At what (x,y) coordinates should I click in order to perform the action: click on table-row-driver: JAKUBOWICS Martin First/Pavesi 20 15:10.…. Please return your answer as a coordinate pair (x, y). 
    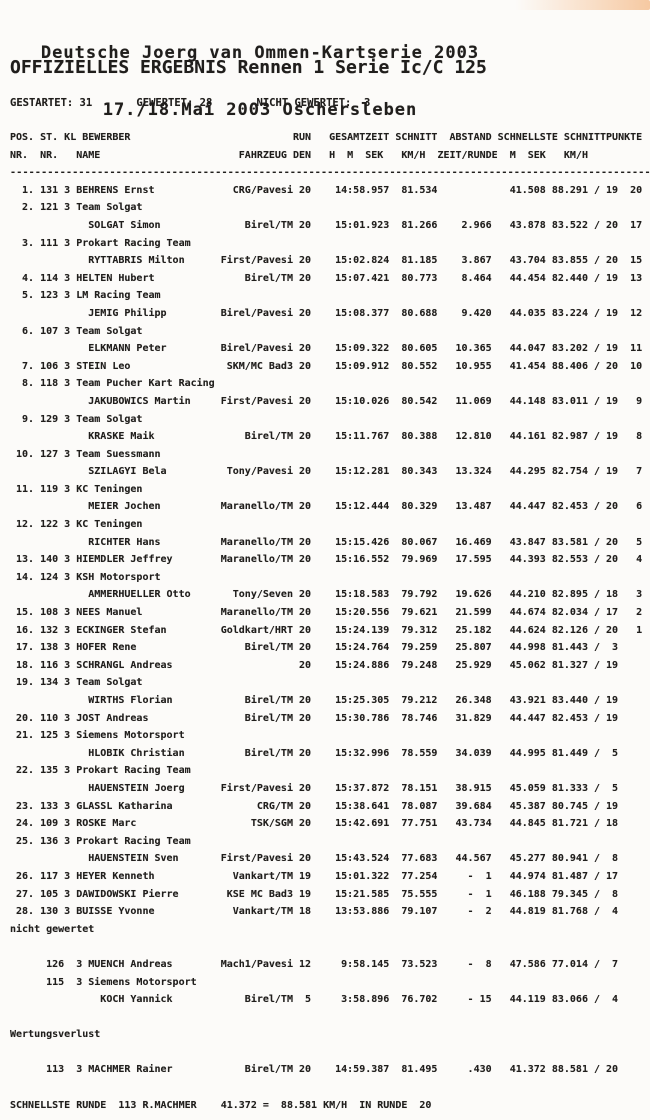
    Looking at the image, I should click on (326, 401).